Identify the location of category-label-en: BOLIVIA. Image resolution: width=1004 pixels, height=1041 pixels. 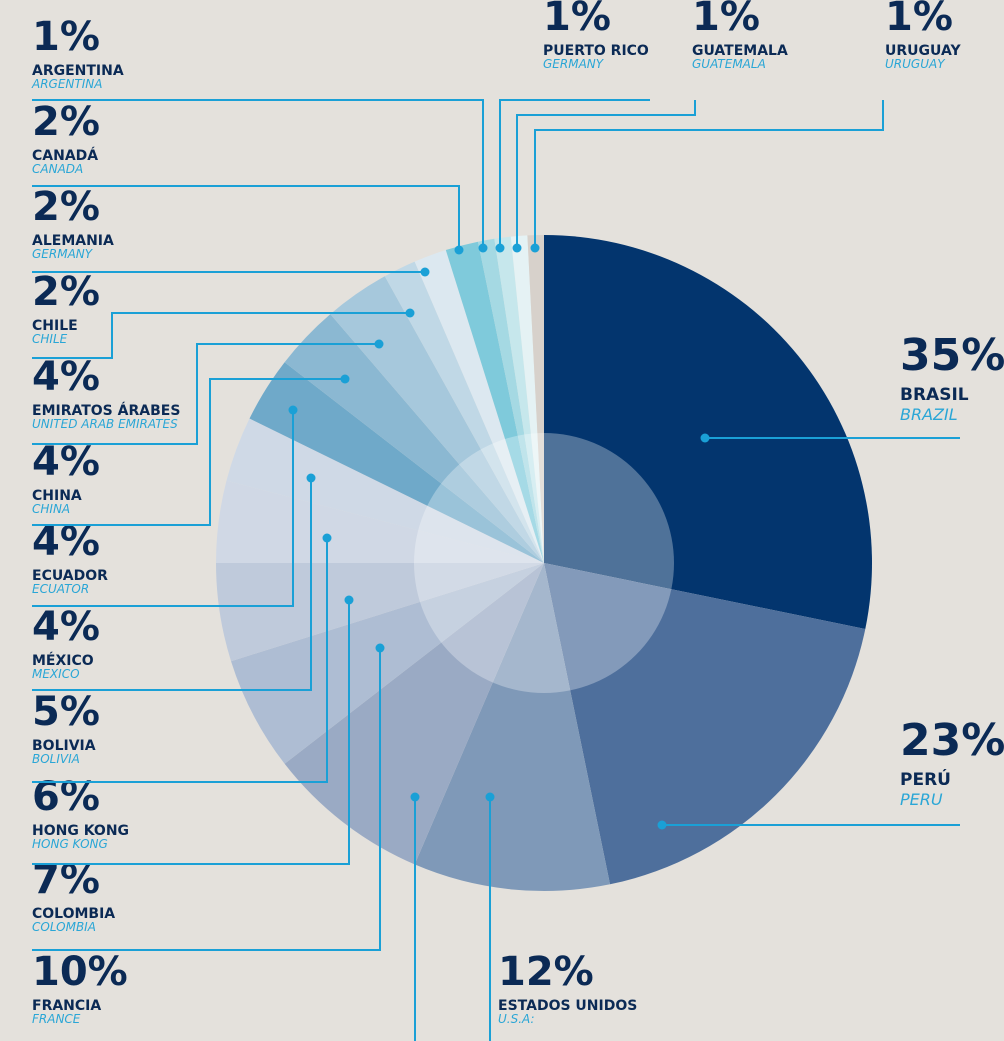
(56, 759).